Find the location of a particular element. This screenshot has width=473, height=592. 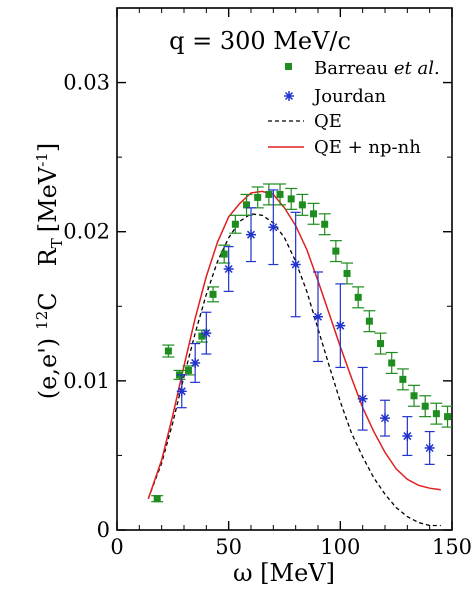

legend-swatch-barreau is located at coordinates (288, 66).